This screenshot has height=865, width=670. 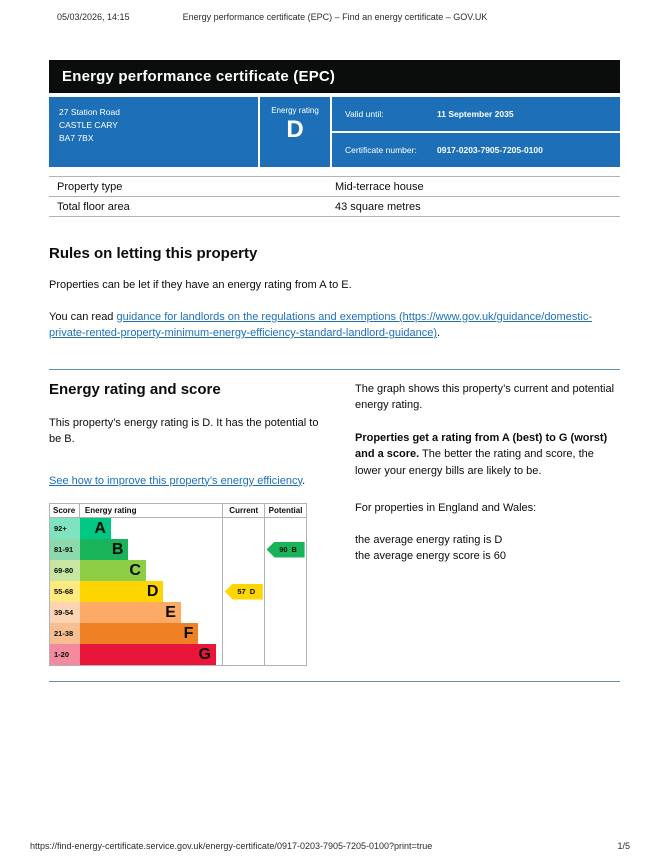 What do you see at coordinates (65, 570) in the screenshot?
I see `band-score-range: 69-80` at bounding box center [65, 570].